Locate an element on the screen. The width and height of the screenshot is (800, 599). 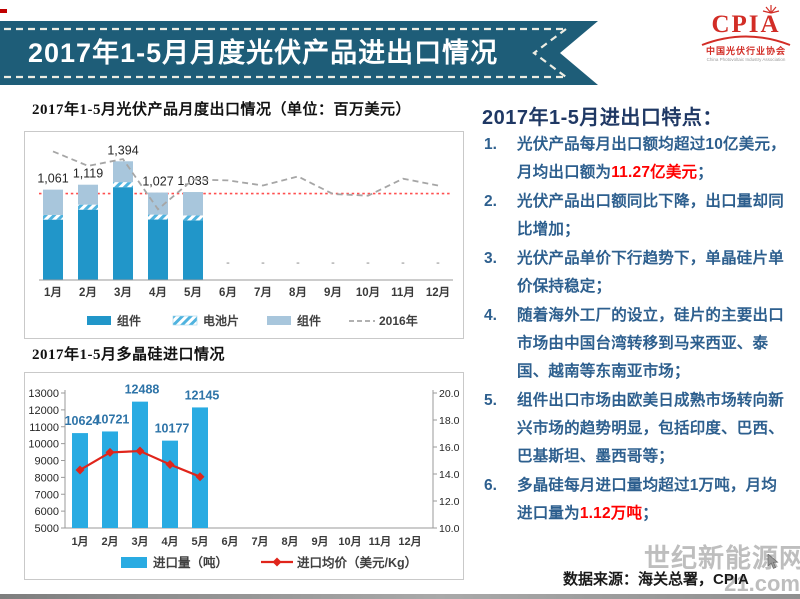
svg-text: 13000 is located at coordinates (43, 394).